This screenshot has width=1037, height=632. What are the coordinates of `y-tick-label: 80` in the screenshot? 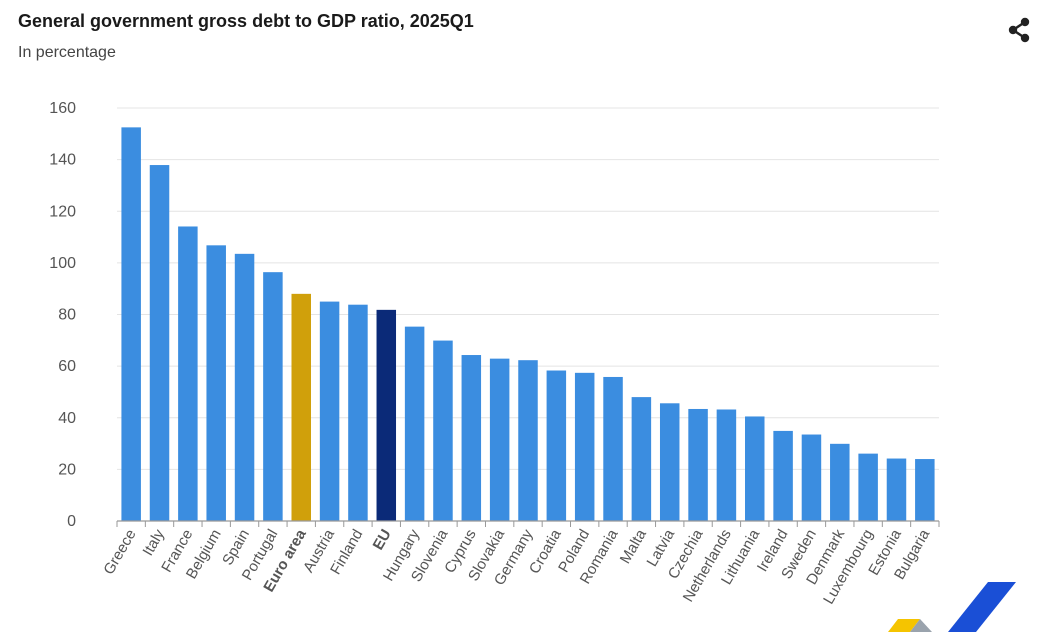 It's located at (67, 315).